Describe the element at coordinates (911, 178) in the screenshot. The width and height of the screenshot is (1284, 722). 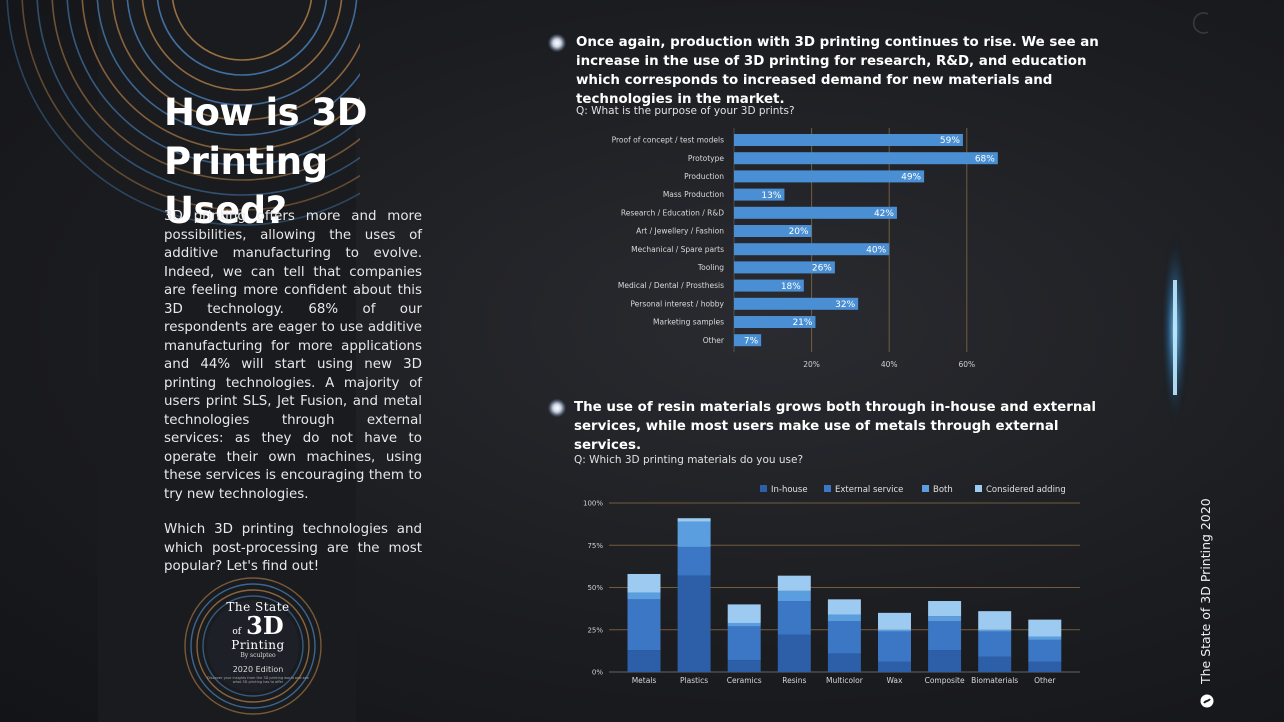
I see `chart1-value-label: 49%` at that location.